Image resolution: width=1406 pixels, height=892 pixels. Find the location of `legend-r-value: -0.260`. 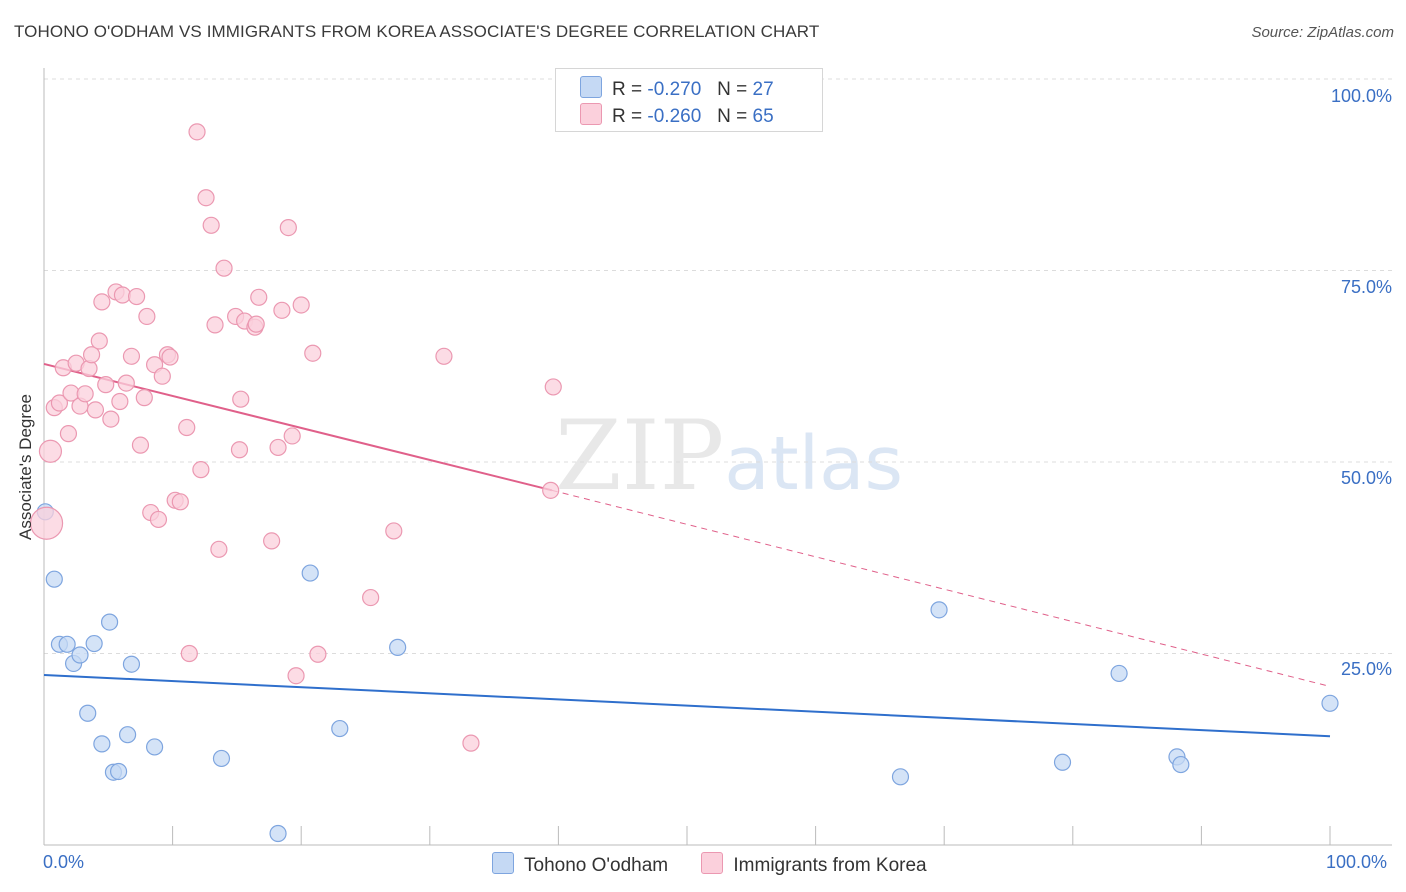

legend-r-value: -0.260 is located at coordinates (674, 116).